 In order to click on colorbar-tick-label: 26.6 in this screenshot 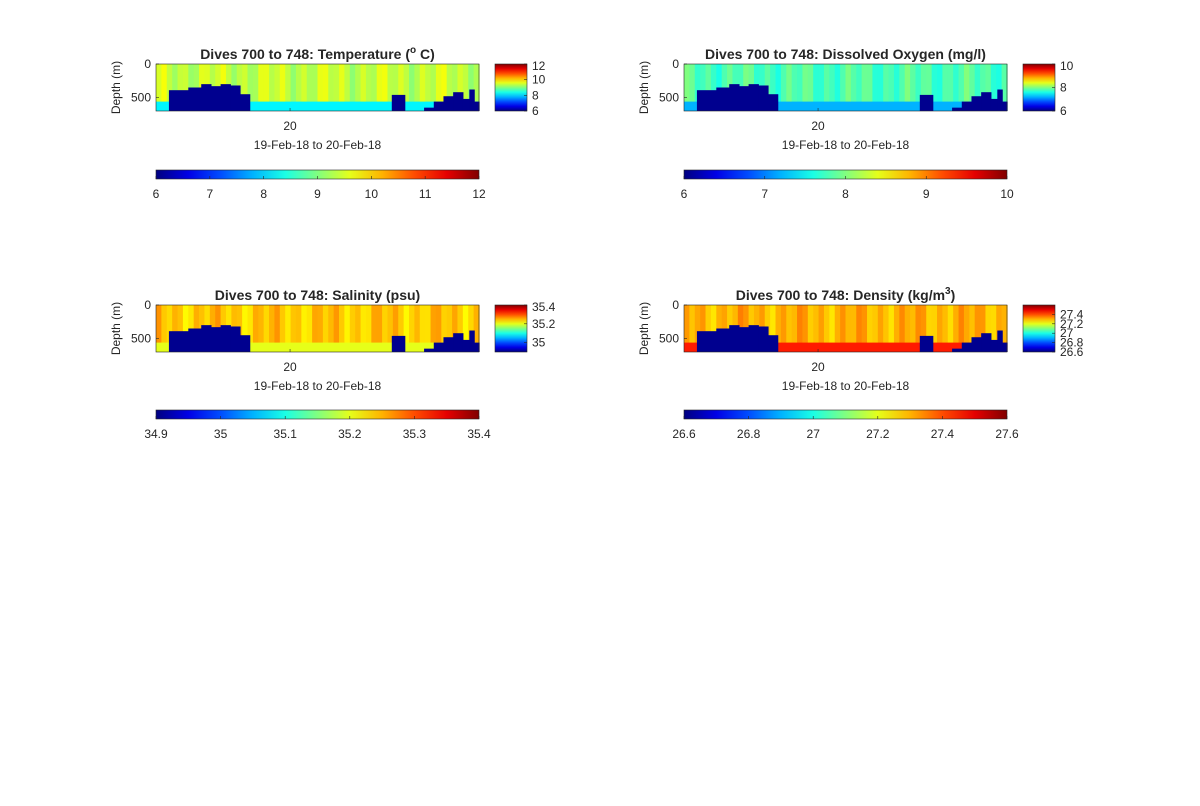, I will do `click(684, 434)`.